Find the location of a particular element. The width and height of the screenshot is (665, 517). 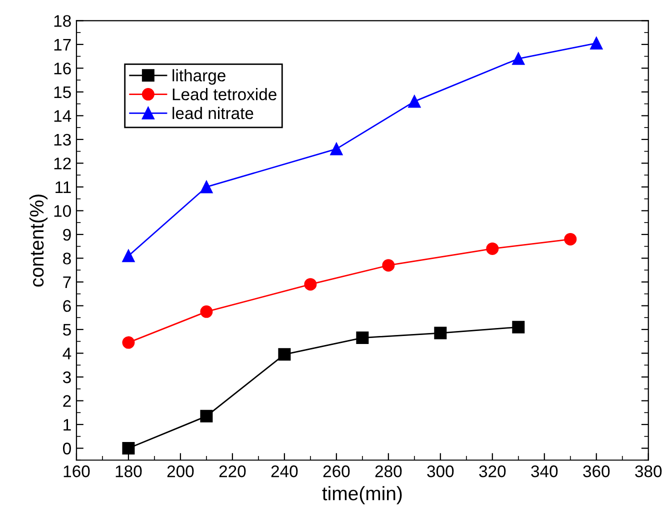

y-tick-label: 9 is located at coordinates (67, 234).